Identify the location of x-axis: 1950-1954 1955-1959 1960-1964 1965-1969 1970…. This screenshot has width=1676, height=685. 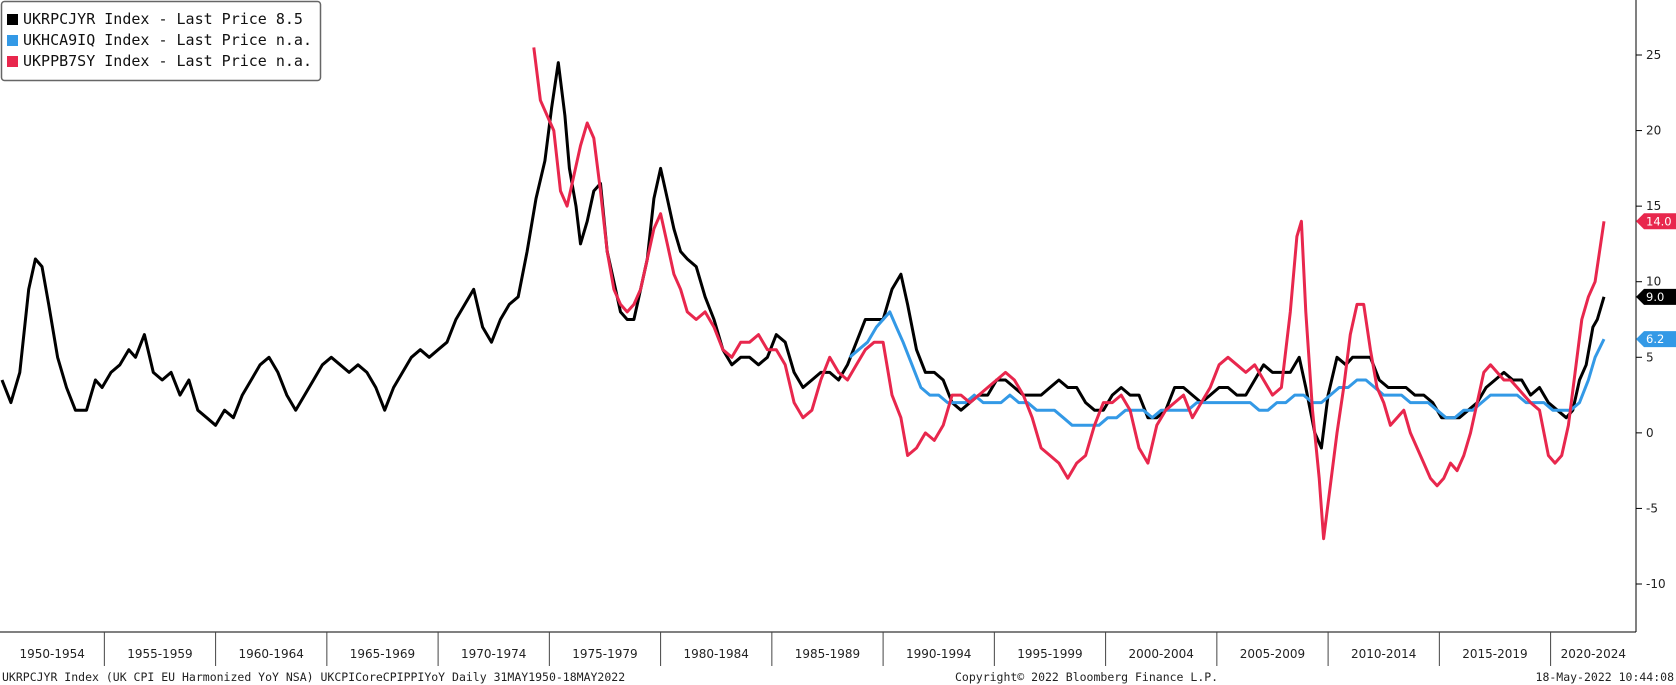
(818, 648).